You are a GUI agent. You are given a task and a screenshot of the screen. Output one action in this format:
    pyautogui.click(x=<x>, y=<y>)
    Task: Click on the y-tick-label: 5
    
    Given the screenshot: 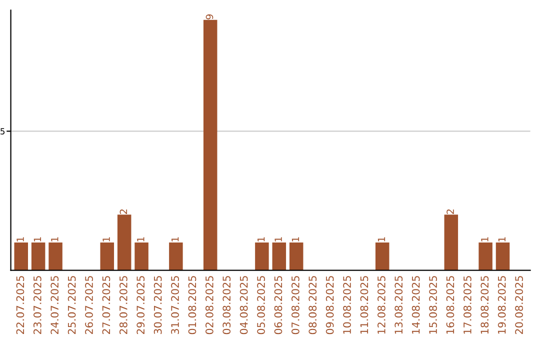 What is the action you would take?
    pyautogui.click(x=2, y=131)
    